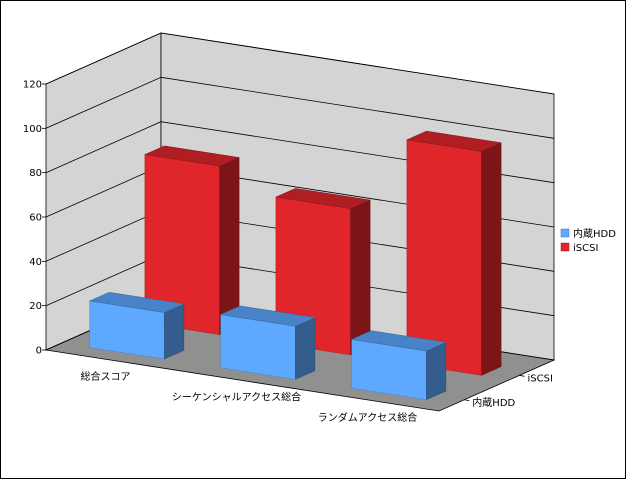 Image resolution: width=626 pixels, height=480 pixels. I want to click on y-tick-label: 60, so click(35, 218).